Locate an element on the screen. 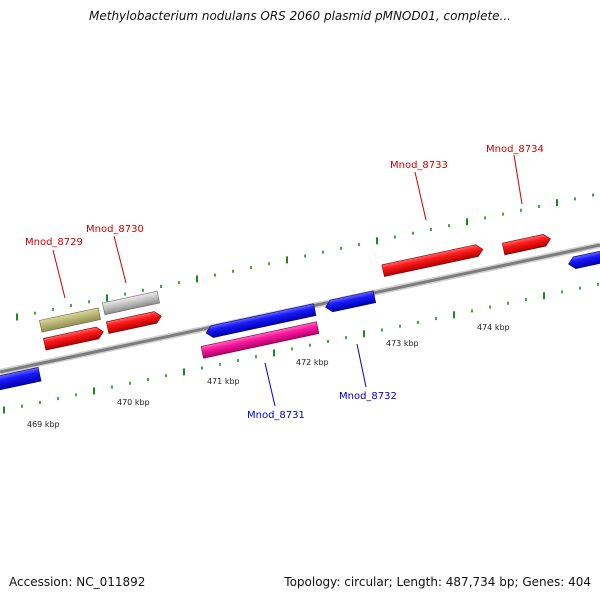  scale-label-473: 473 kbp is located at coordinates (402, 343).